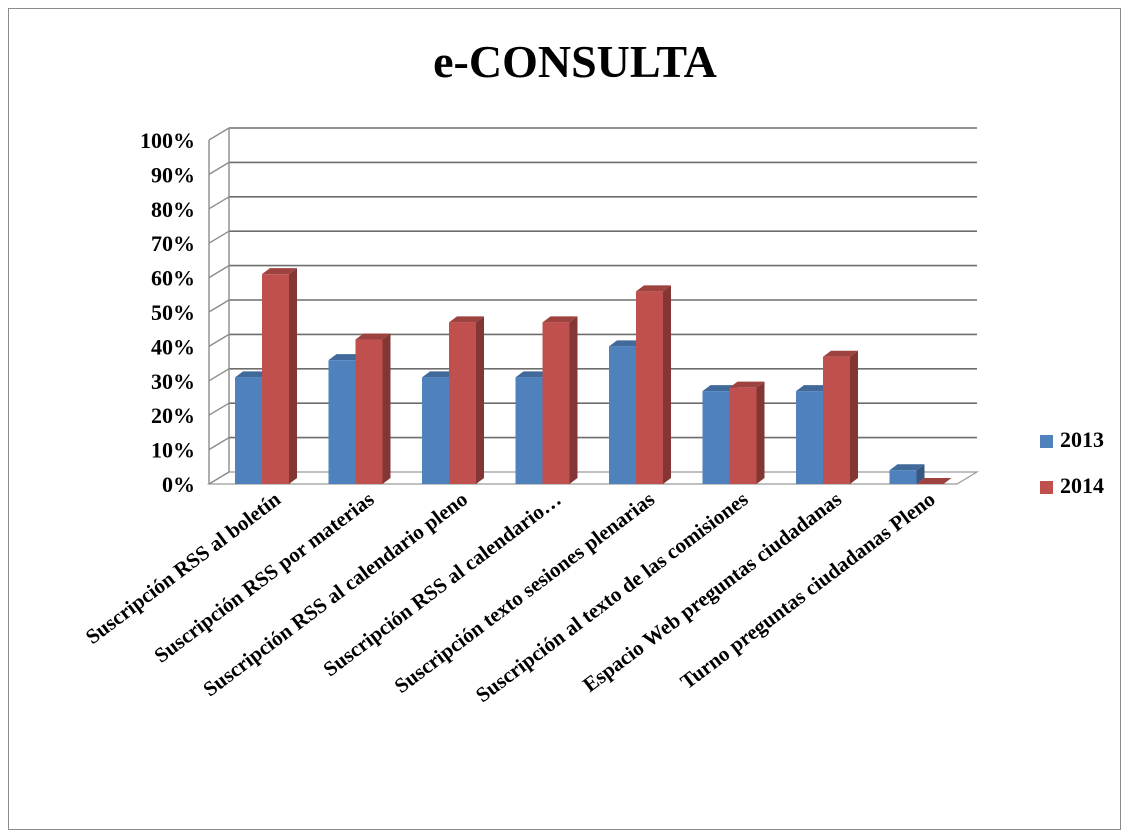 The image size is (1129, 838). Describe the element at coordinates (173, 450) in the screenshot. I see `y-tick-label: 10%` at that location.